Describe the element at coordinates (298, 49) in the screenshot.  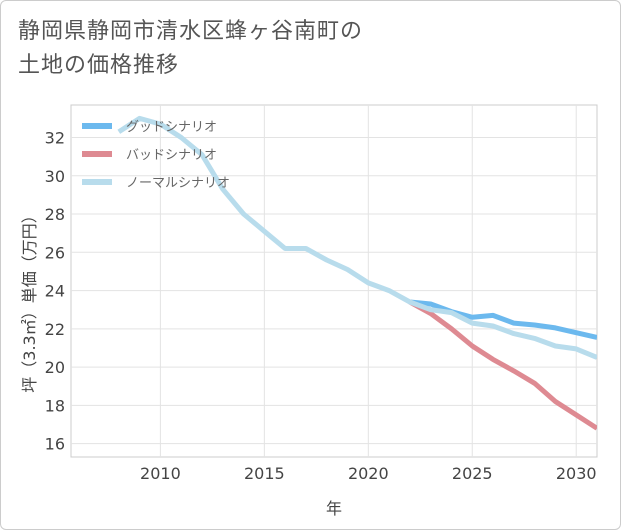
I see `chart-title: 静岡県静岡市清水区蜂ヶ谷南町の 土地の価格推移` at that location.